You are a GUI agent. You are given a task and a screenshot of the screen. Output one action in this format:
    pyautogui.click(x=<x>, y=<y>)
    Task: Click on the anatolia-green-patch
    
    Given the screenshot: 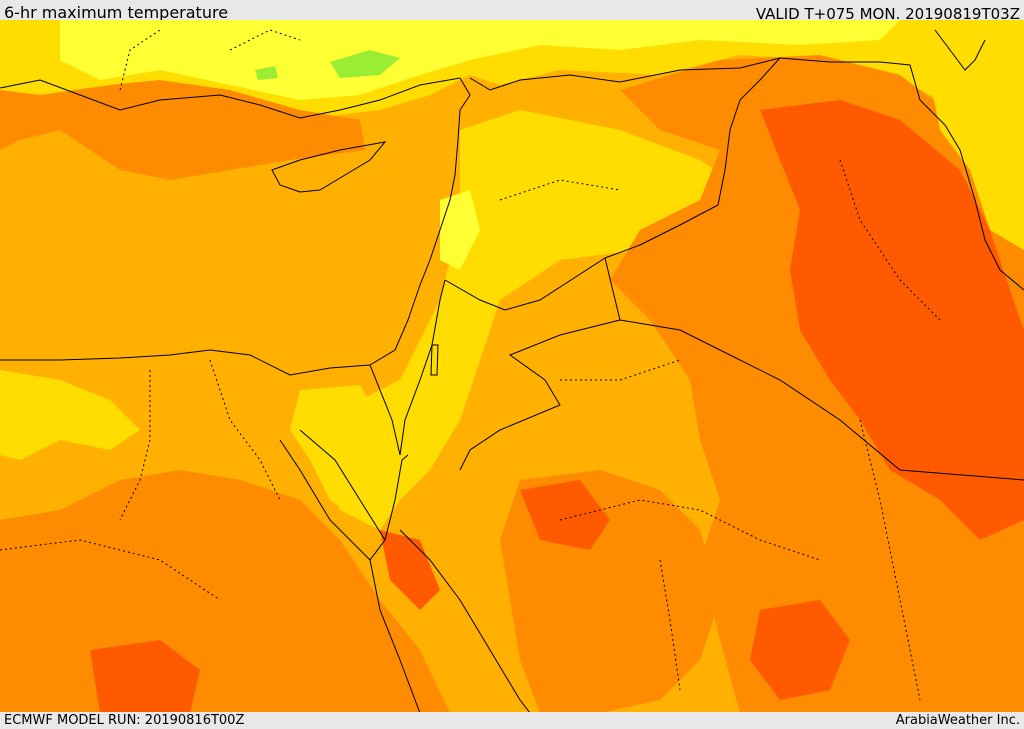 What is the action you would take?
    pyautogui.click(x=365, y=64)
    